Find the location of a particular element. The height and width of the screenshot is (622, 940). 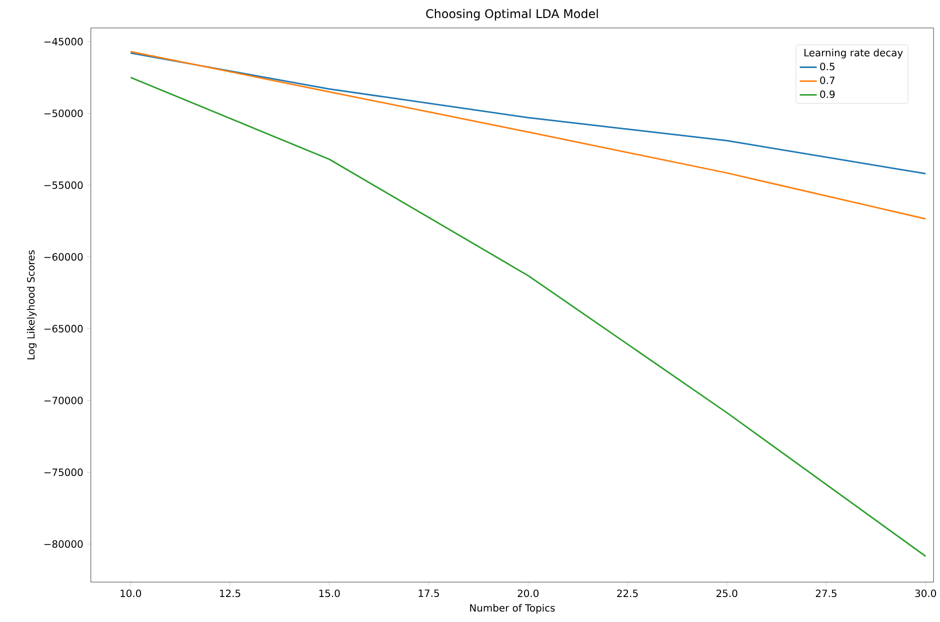

legend-label: 0.7 is located at coordinates (827, 80).